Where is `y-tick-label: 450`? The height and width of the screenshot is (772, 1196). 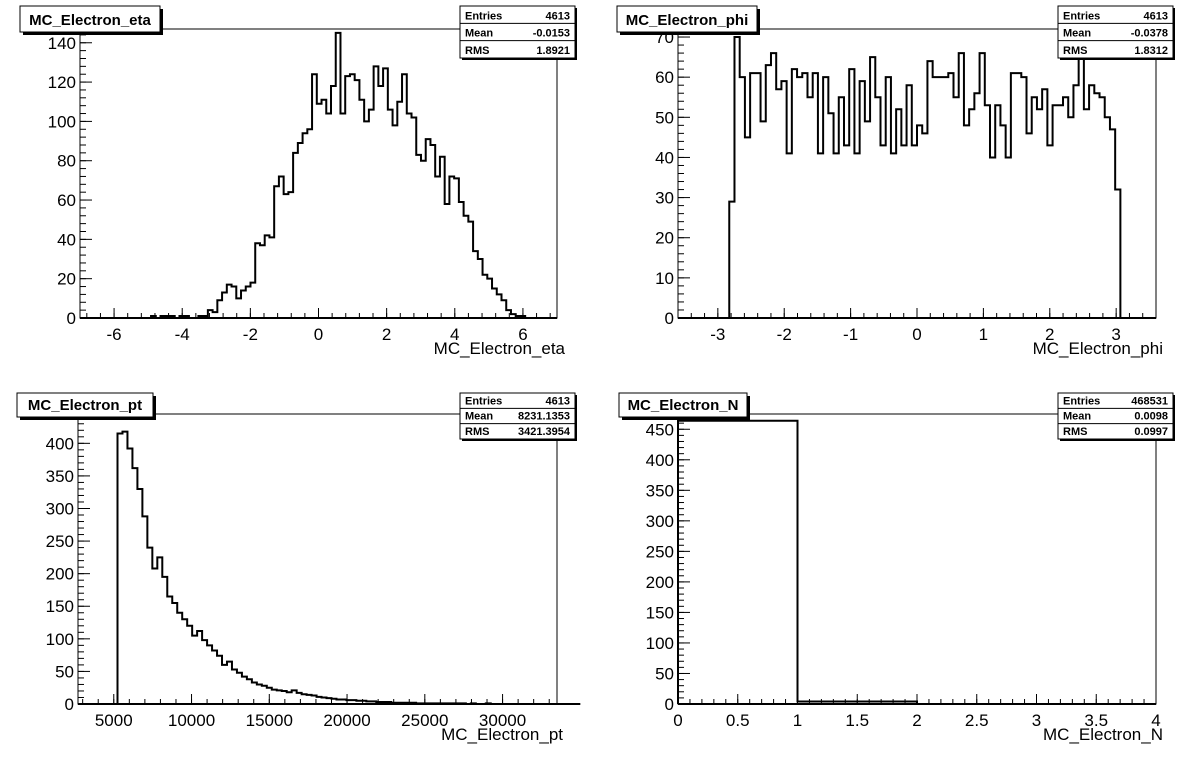
y-tick-label: 450 is located at coordinates (660, 429).